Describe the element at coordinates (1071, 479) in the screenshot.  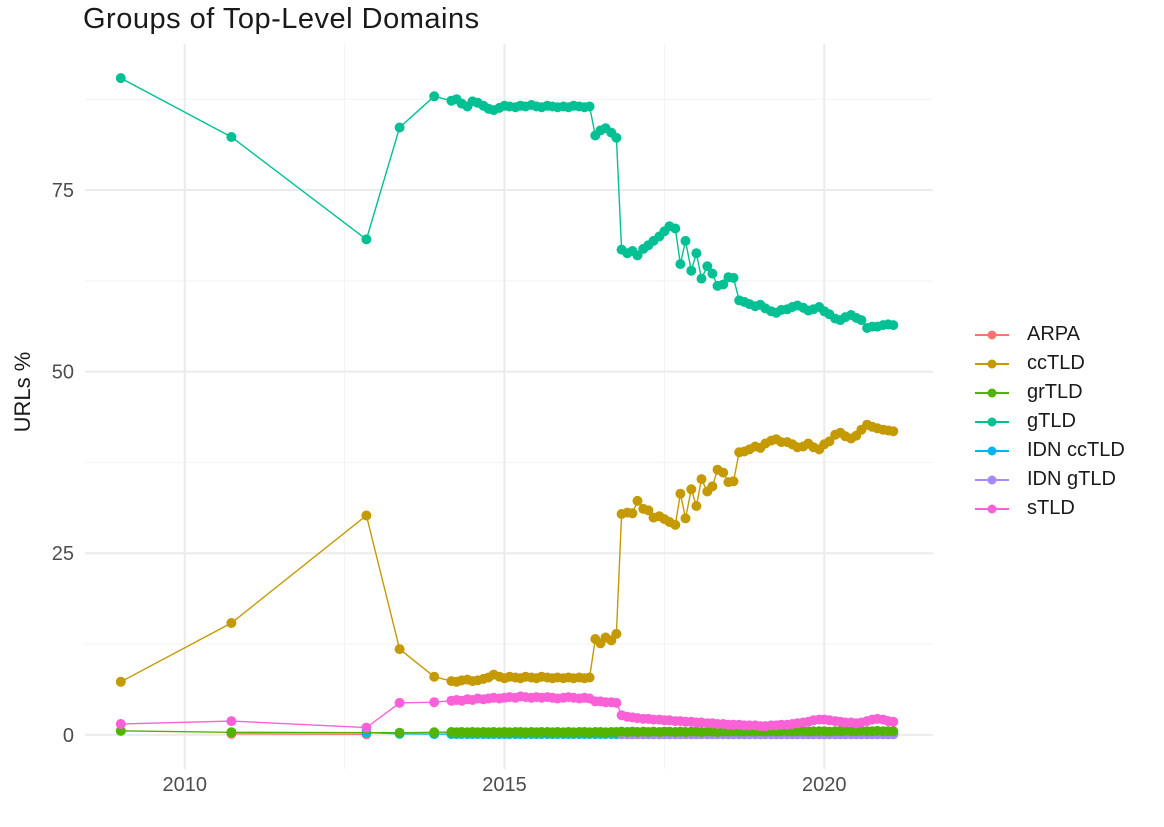
I see `legend-label: IDN gTLD` at that location.